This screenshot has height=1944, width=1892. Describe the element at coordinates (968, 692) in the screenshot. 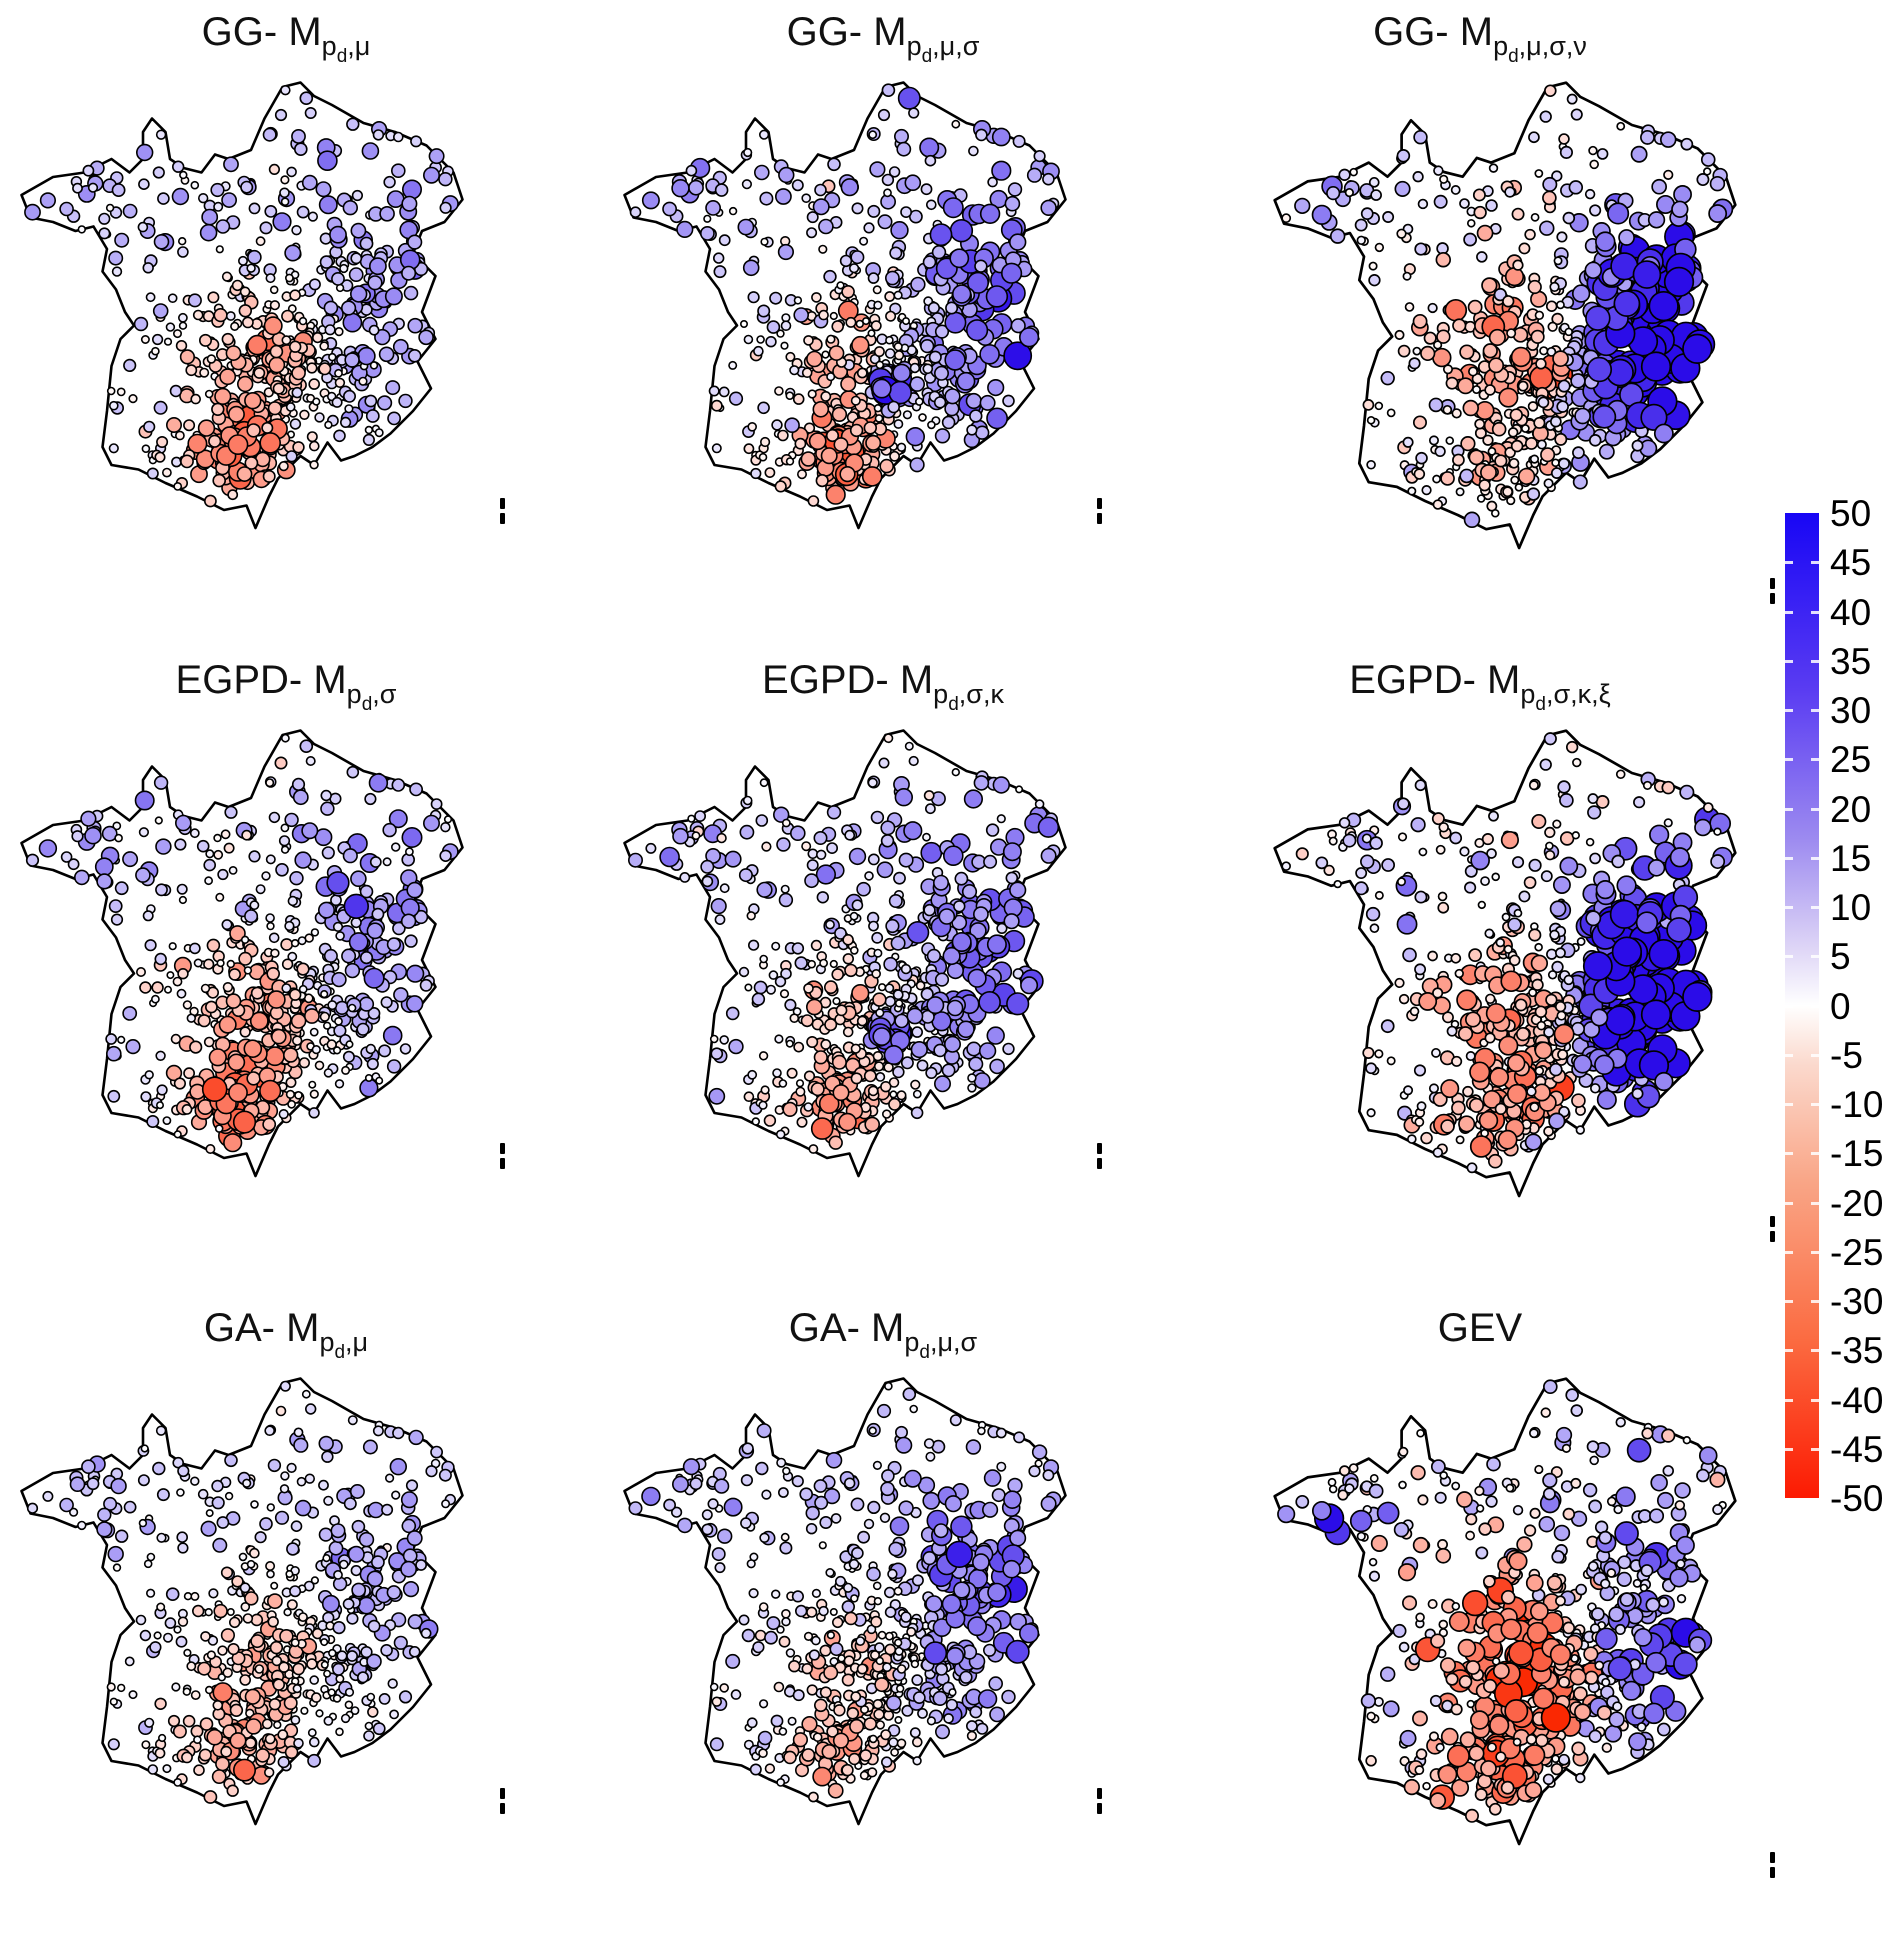

I see `panel-title-subscript: pd,σ,κ` at that location.